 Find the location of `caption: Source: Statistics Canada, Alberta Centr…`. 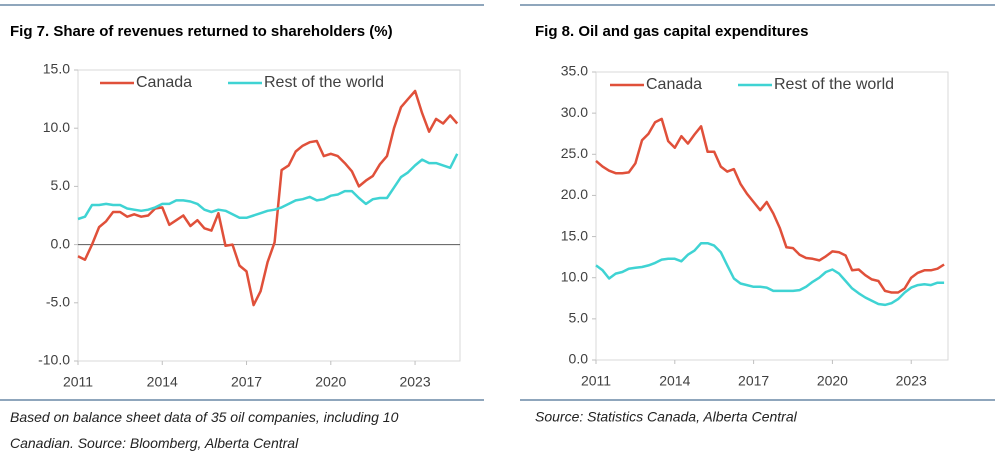

caption: Source: Statistics Canada, Alberta Centr… is located at coordinates (666, 417).